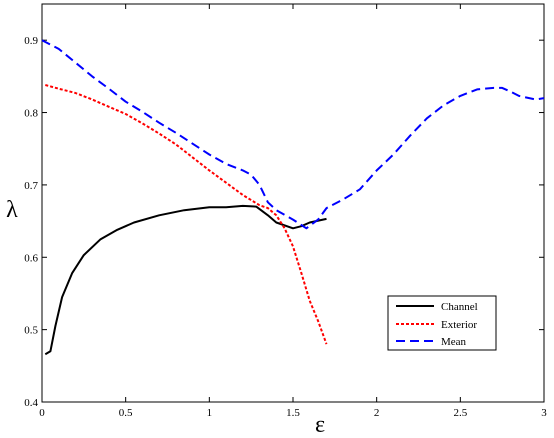 The width and height of the screenshot is (554, 438). I want to click on y-axis-label: λ, so click(12, 210).